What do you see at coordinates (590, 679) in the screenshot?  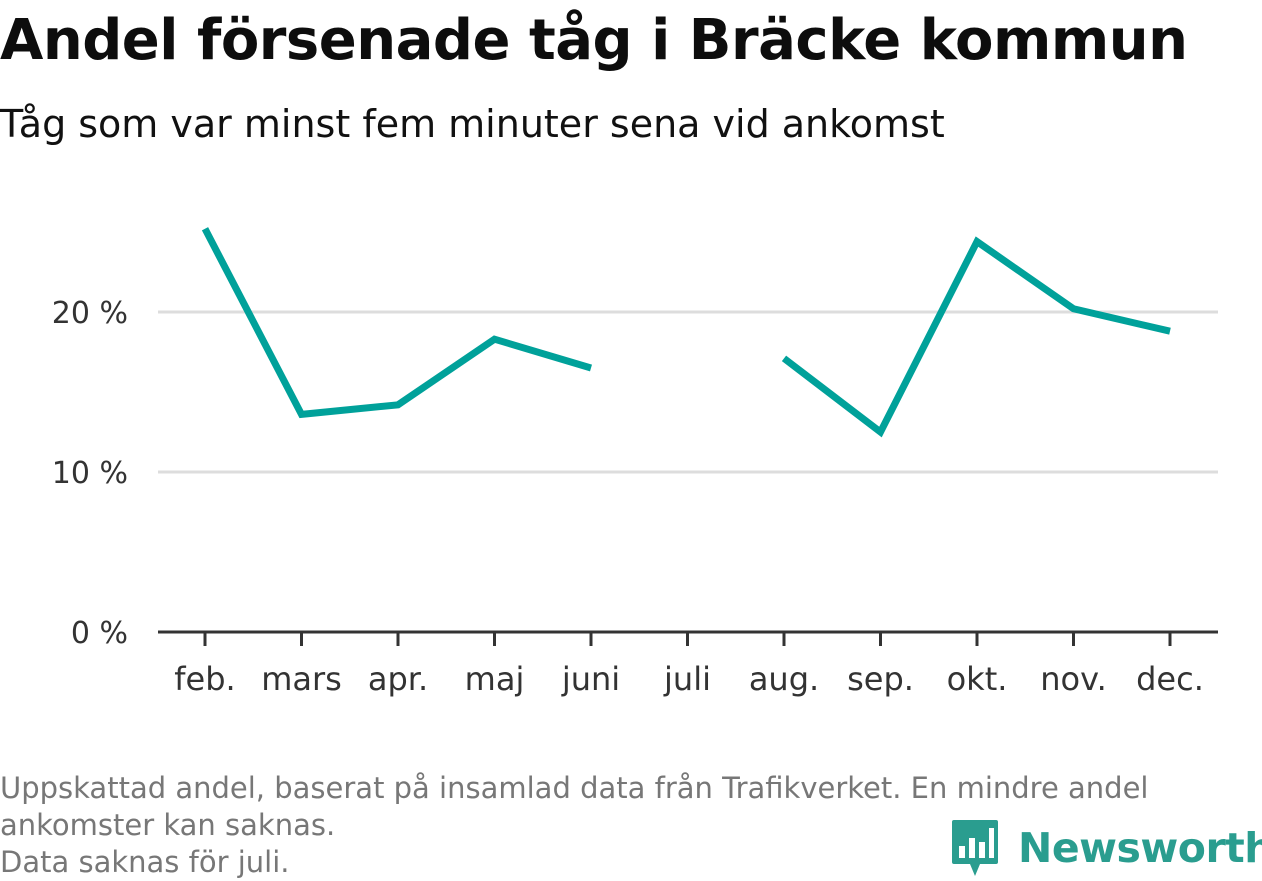 I see `x-tick-label: juni` at bounding box center [590, 679].